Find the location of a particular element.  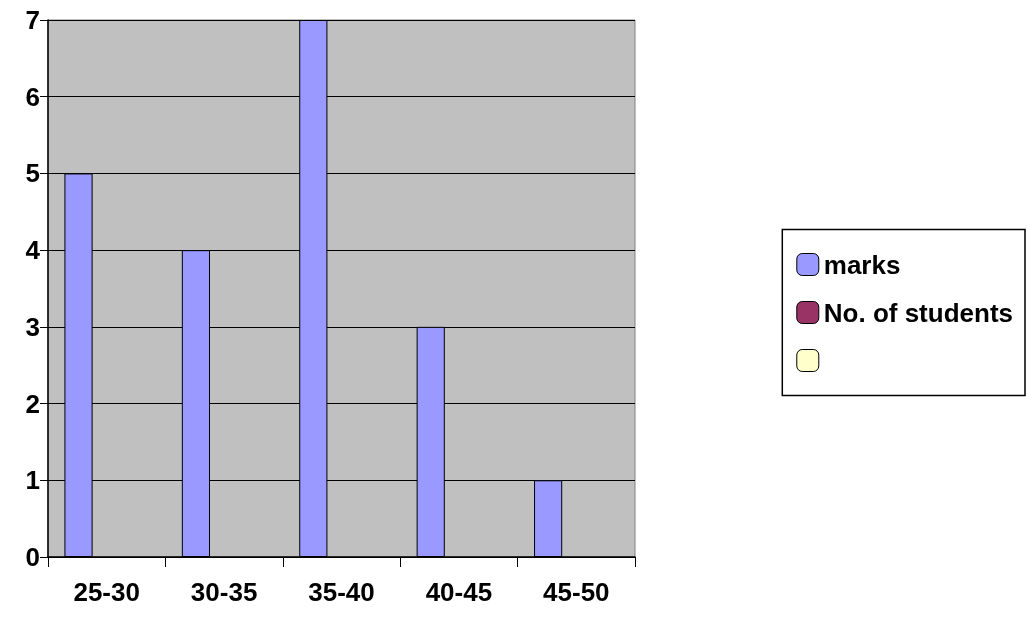

legend-label: marks is located at coordinates (862, 264).